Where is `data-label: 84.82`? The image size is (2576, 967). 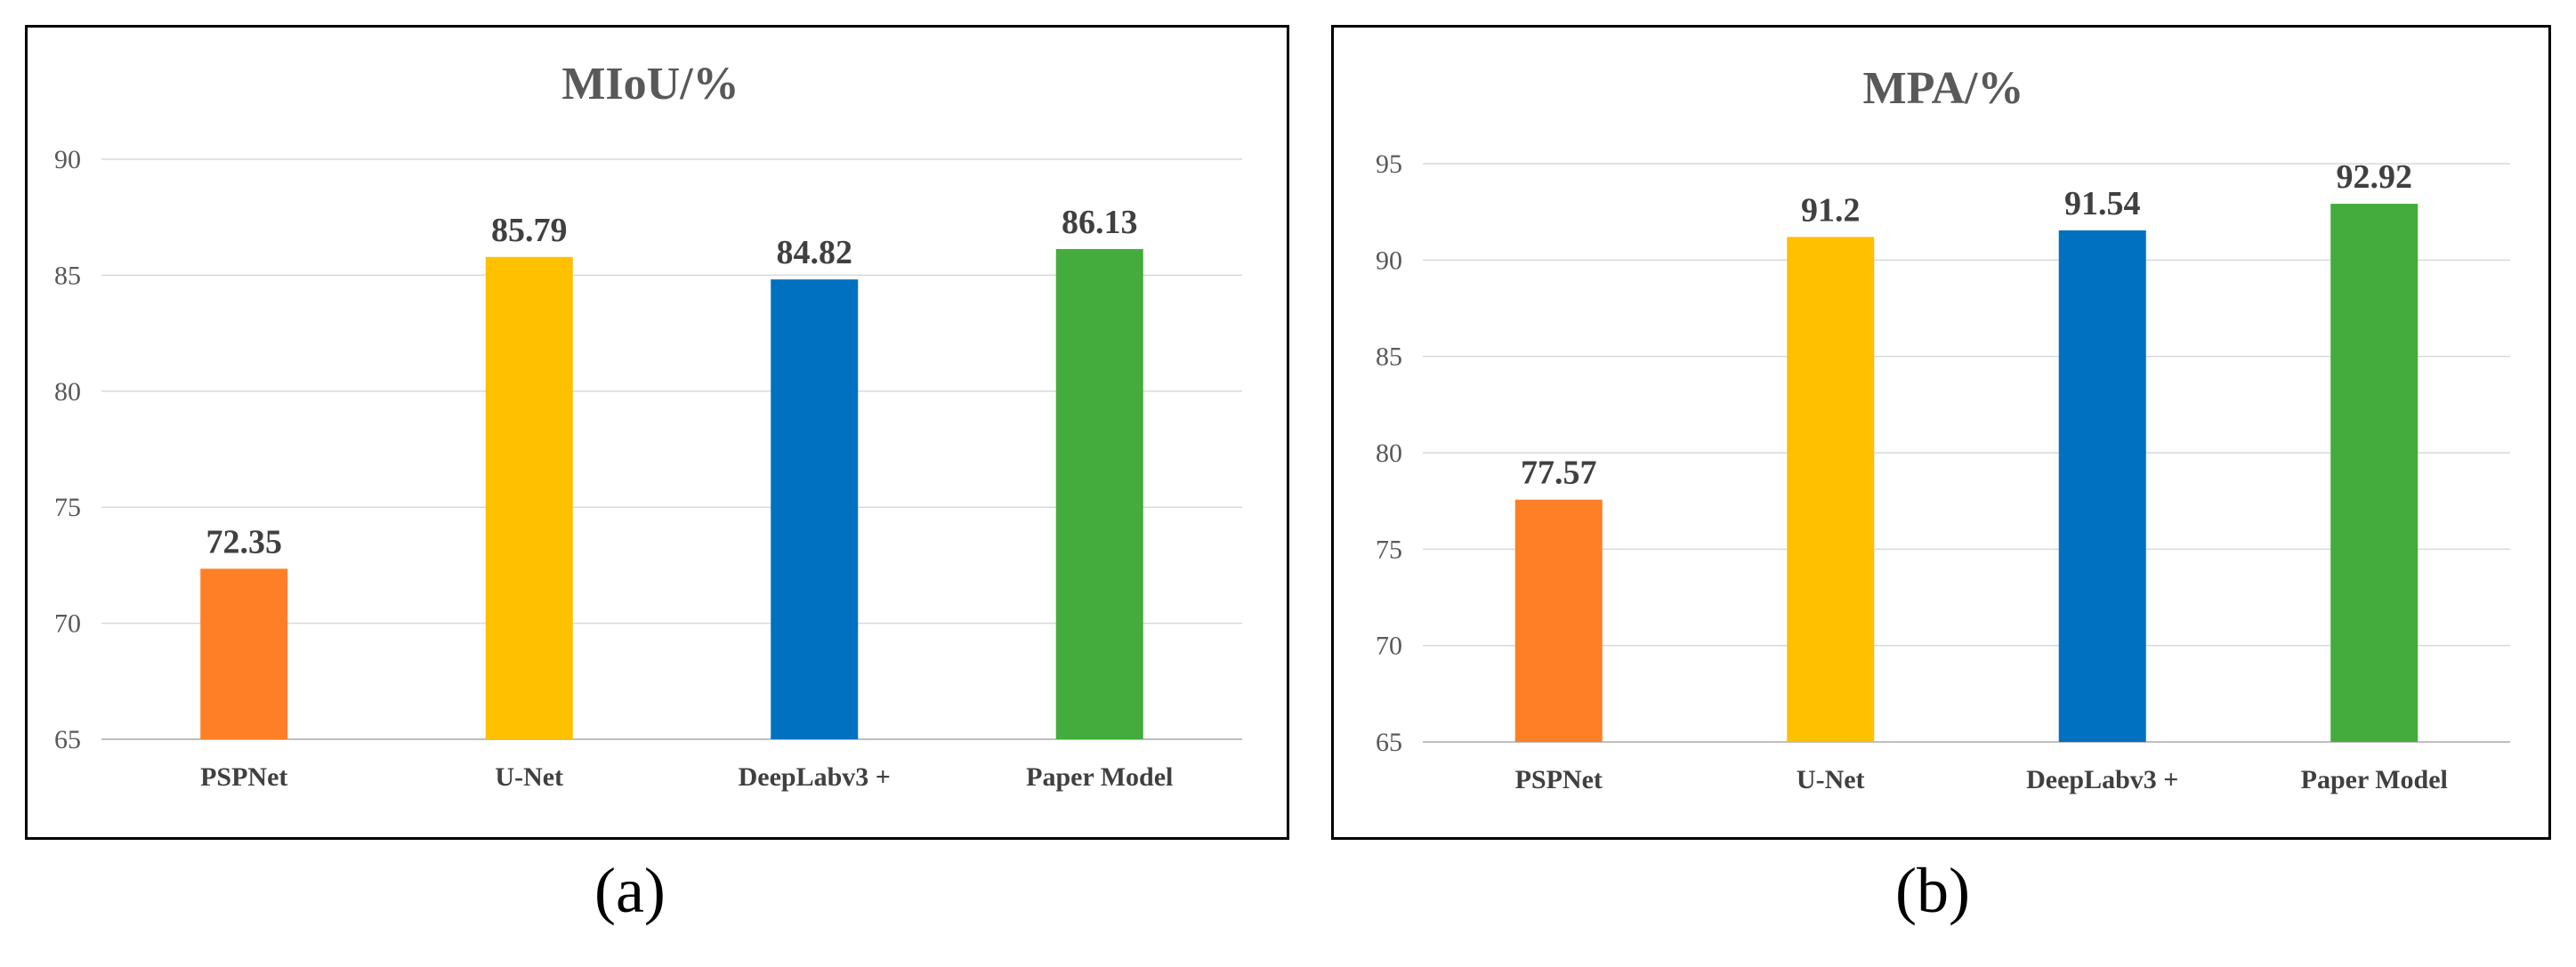
data-label: 84.82 is located at coordinates (815, 252).